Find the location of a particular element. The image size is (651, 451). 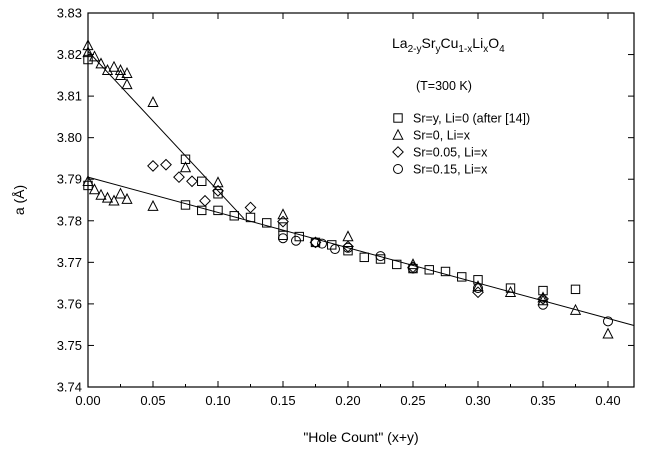

legend-entry: Sr=0.15, Li=x is located at coordinates (450, 170).